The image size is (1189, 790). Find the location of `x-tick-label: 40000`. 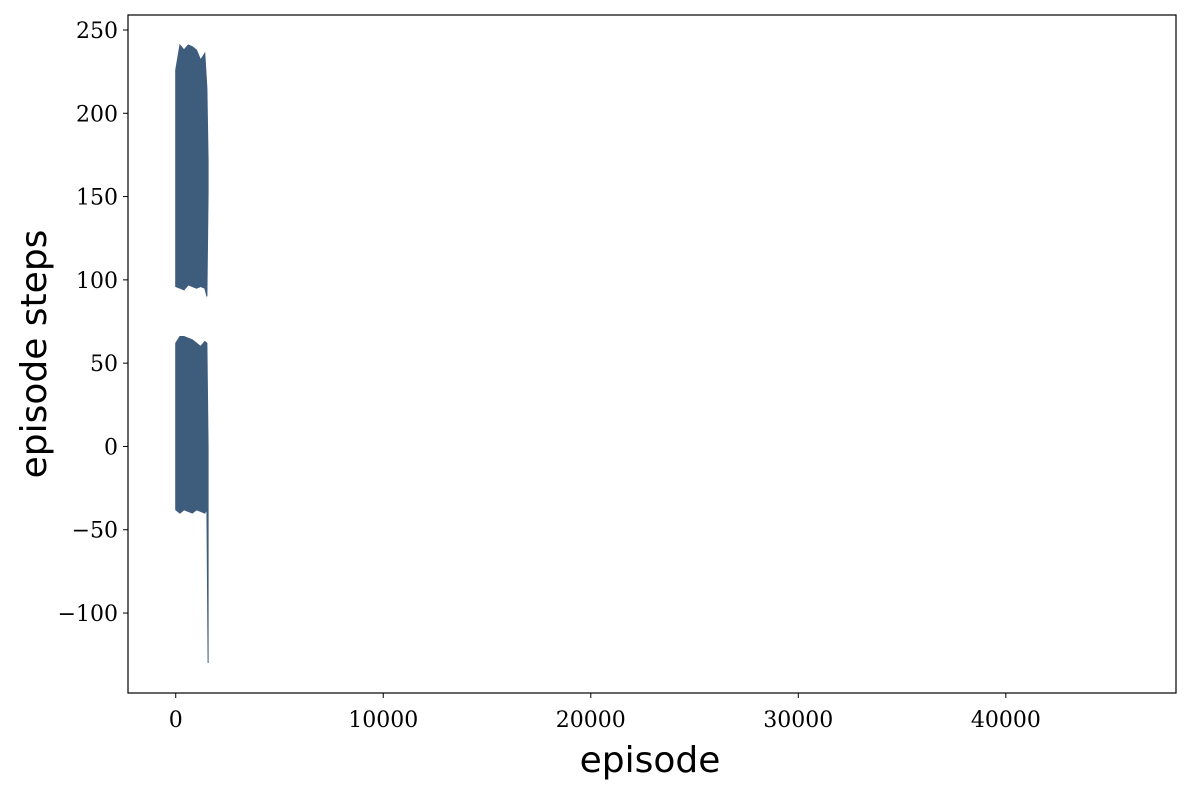

x-tick-label: 40000 is located at coordinates (1006, 720).